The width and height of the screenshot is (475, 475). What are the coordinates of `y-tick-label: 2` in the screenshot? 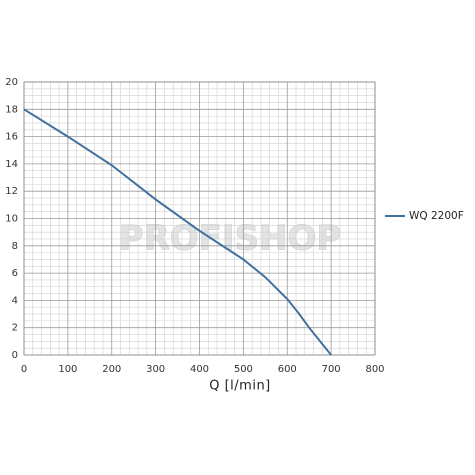 It's located at (15, 328).